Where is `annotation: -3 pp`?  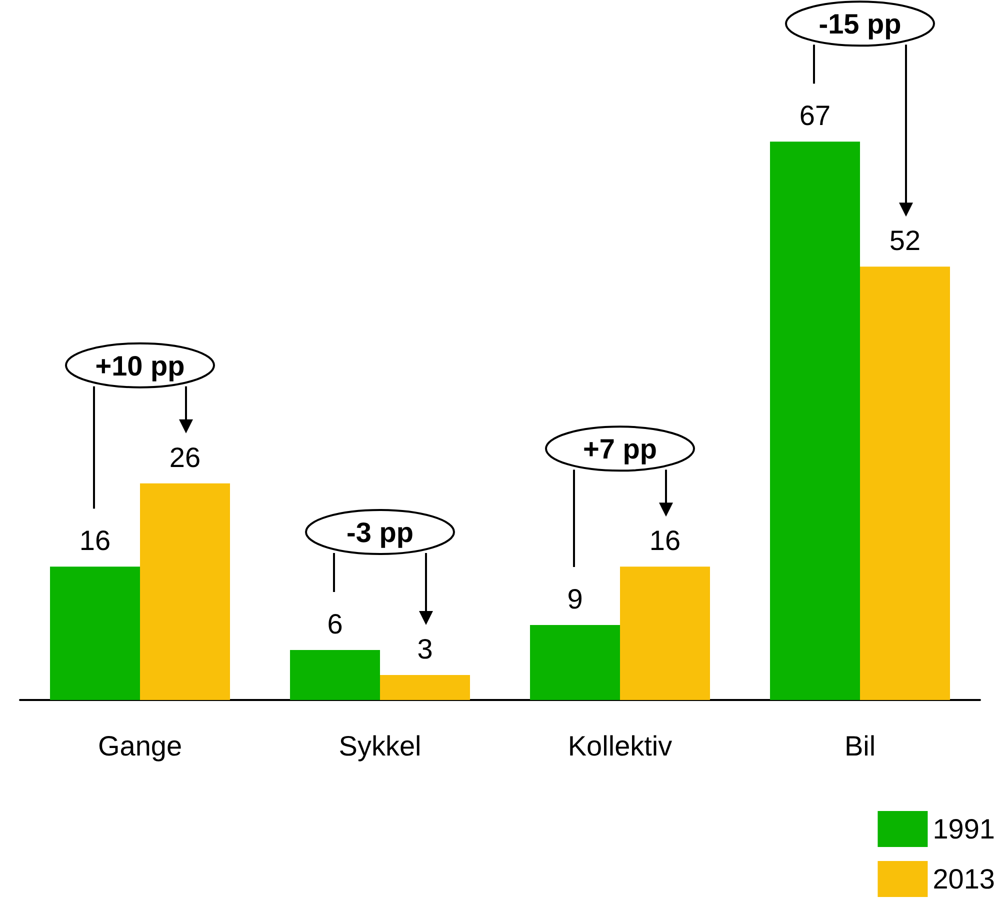
annotation: -3 pp is located at coordinates (380, 532).